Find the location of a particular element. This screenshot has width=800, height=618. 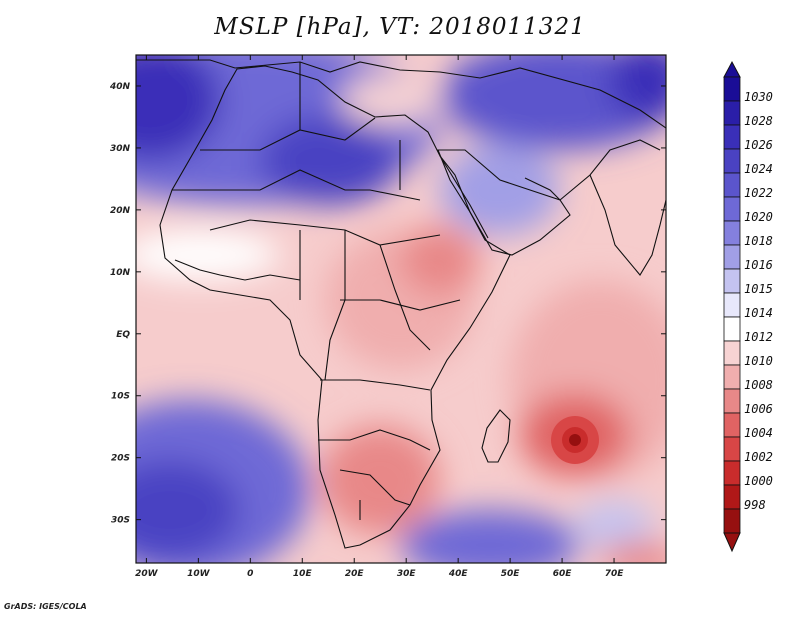

lon-tick-label: 10E is located at coordinates (303, 574).